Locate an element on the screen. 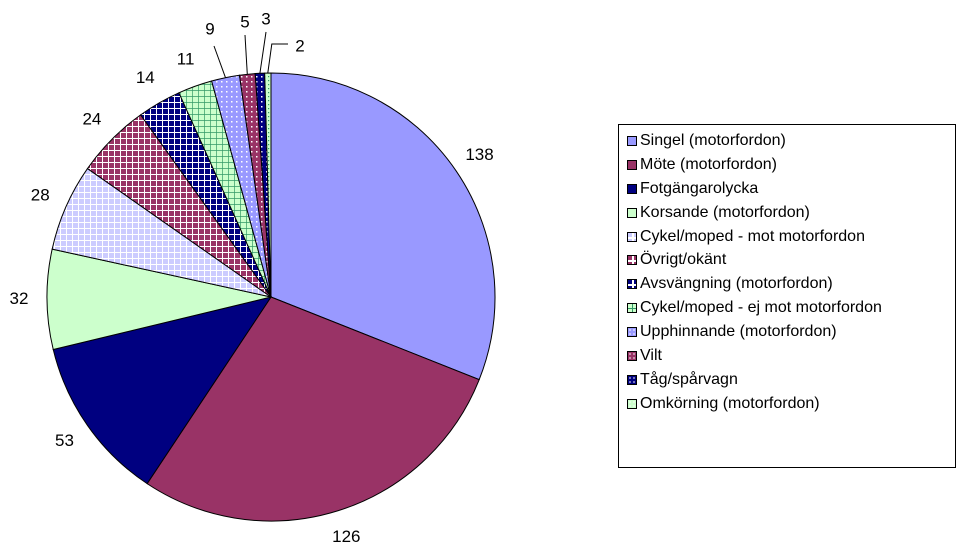 The width and height of the screenshot is (961, 546). legend-label: Möte (motorfordon) is located at coordinates (708, 164).